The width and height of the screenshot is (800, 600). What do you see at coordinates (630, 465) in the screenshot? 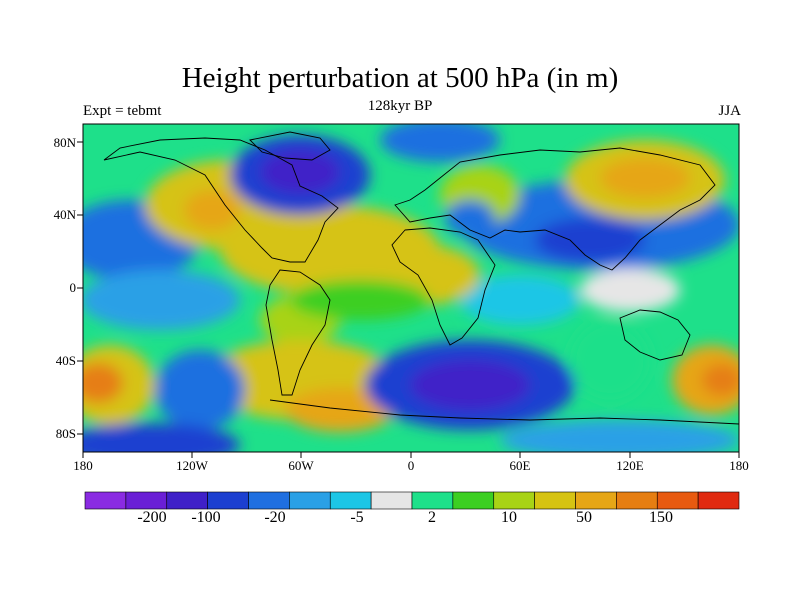
I see `lon-label-120e: 120E` at bounding box center [630, 465].